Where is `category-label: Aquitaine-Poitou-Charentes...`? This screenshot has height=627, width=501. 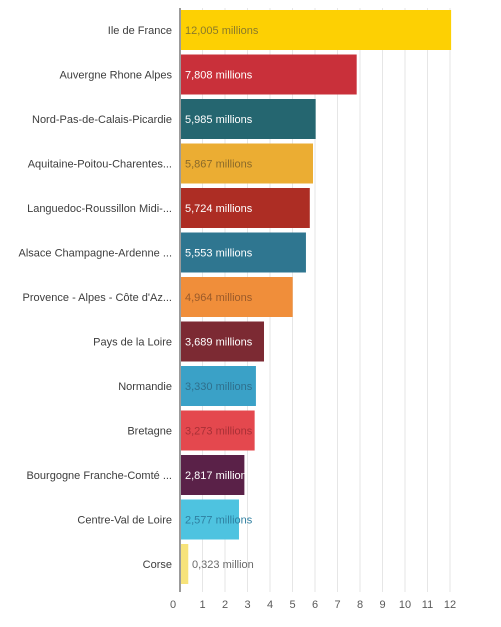 category-label: Aquitaine-Poitou-Charentes... is located at coordinates (100, 165).